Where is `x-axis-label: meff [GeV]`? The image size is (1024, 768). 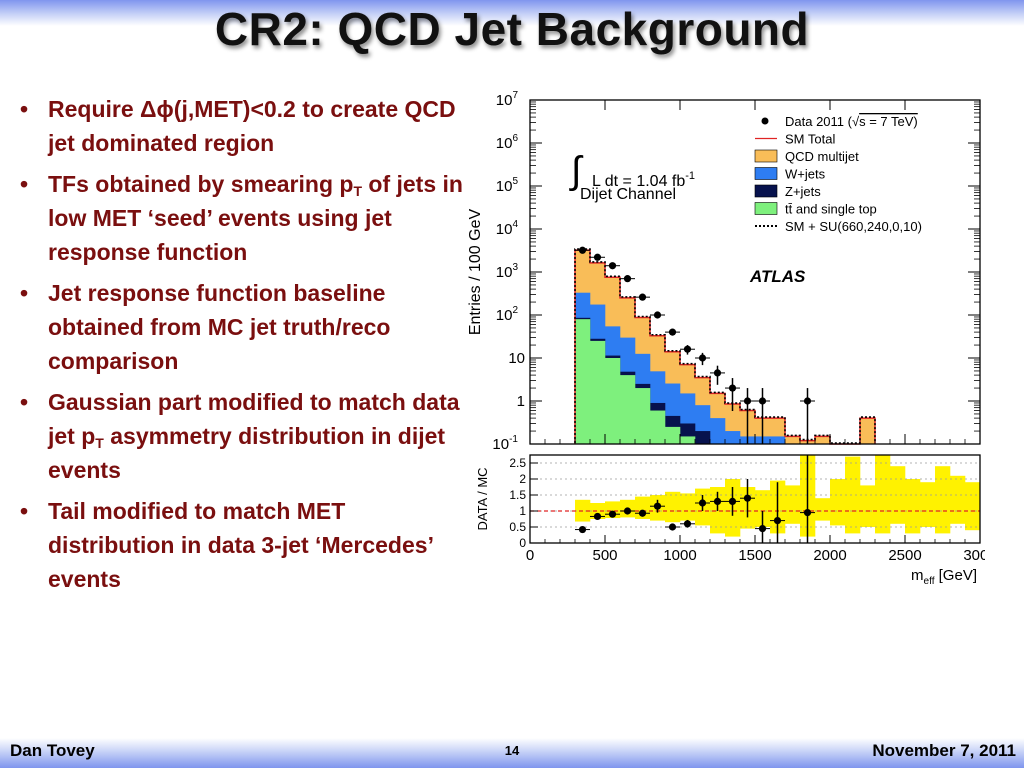
x-axis-label: meff [GeV] is located at coordinates (944, 577).